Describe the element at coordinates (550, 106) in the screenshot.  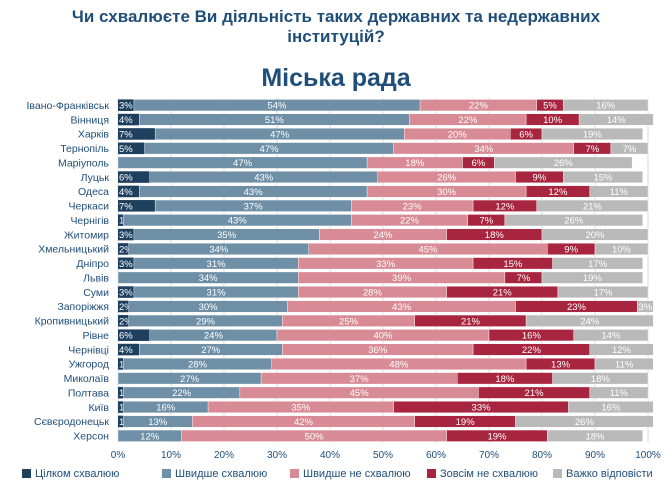
I see `data-label: 5%` at that location.